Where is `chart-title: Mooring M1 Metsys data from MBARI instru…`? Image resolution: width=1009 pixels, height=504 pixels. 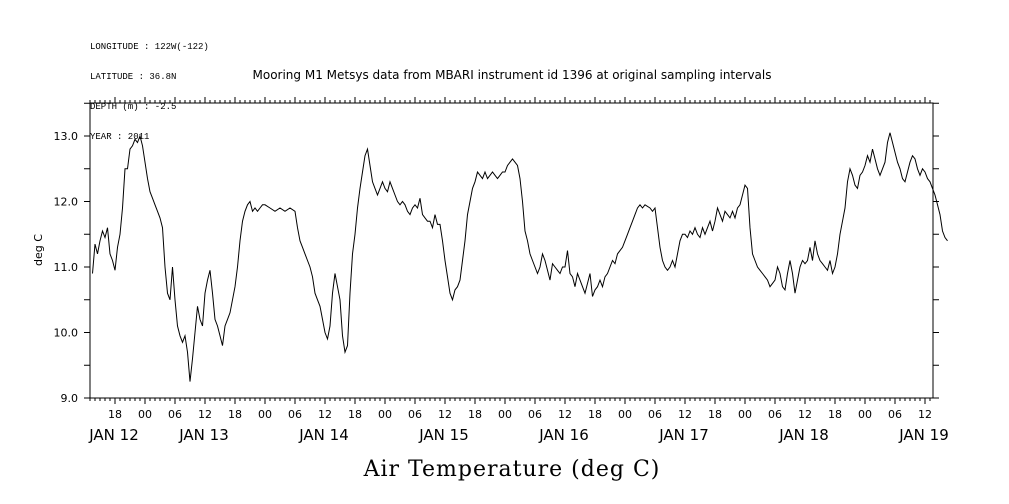 chart-title: Mooring M1 Metsys data from MBARI instru… is located at coordinates (512, 75).